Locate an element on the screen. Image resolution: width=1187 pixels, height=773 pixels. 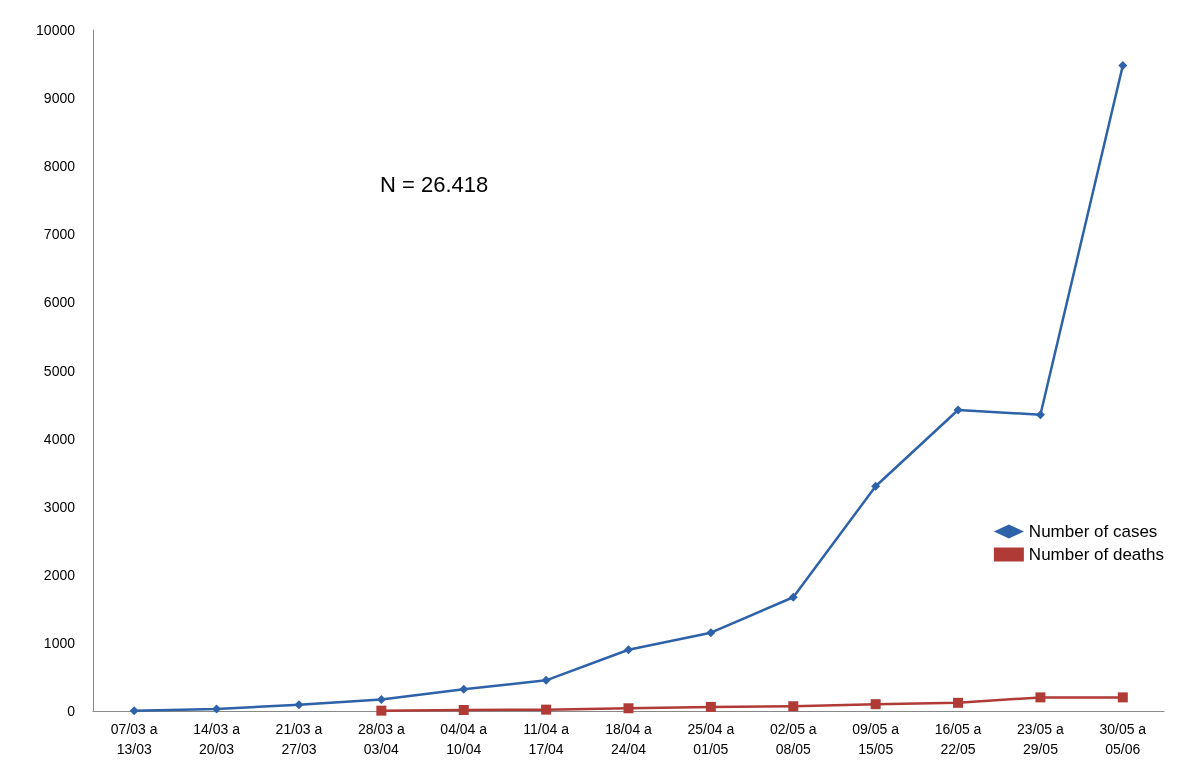
x-tick-label: 14/03 a 20/03 is located at coordinates (217, 739).